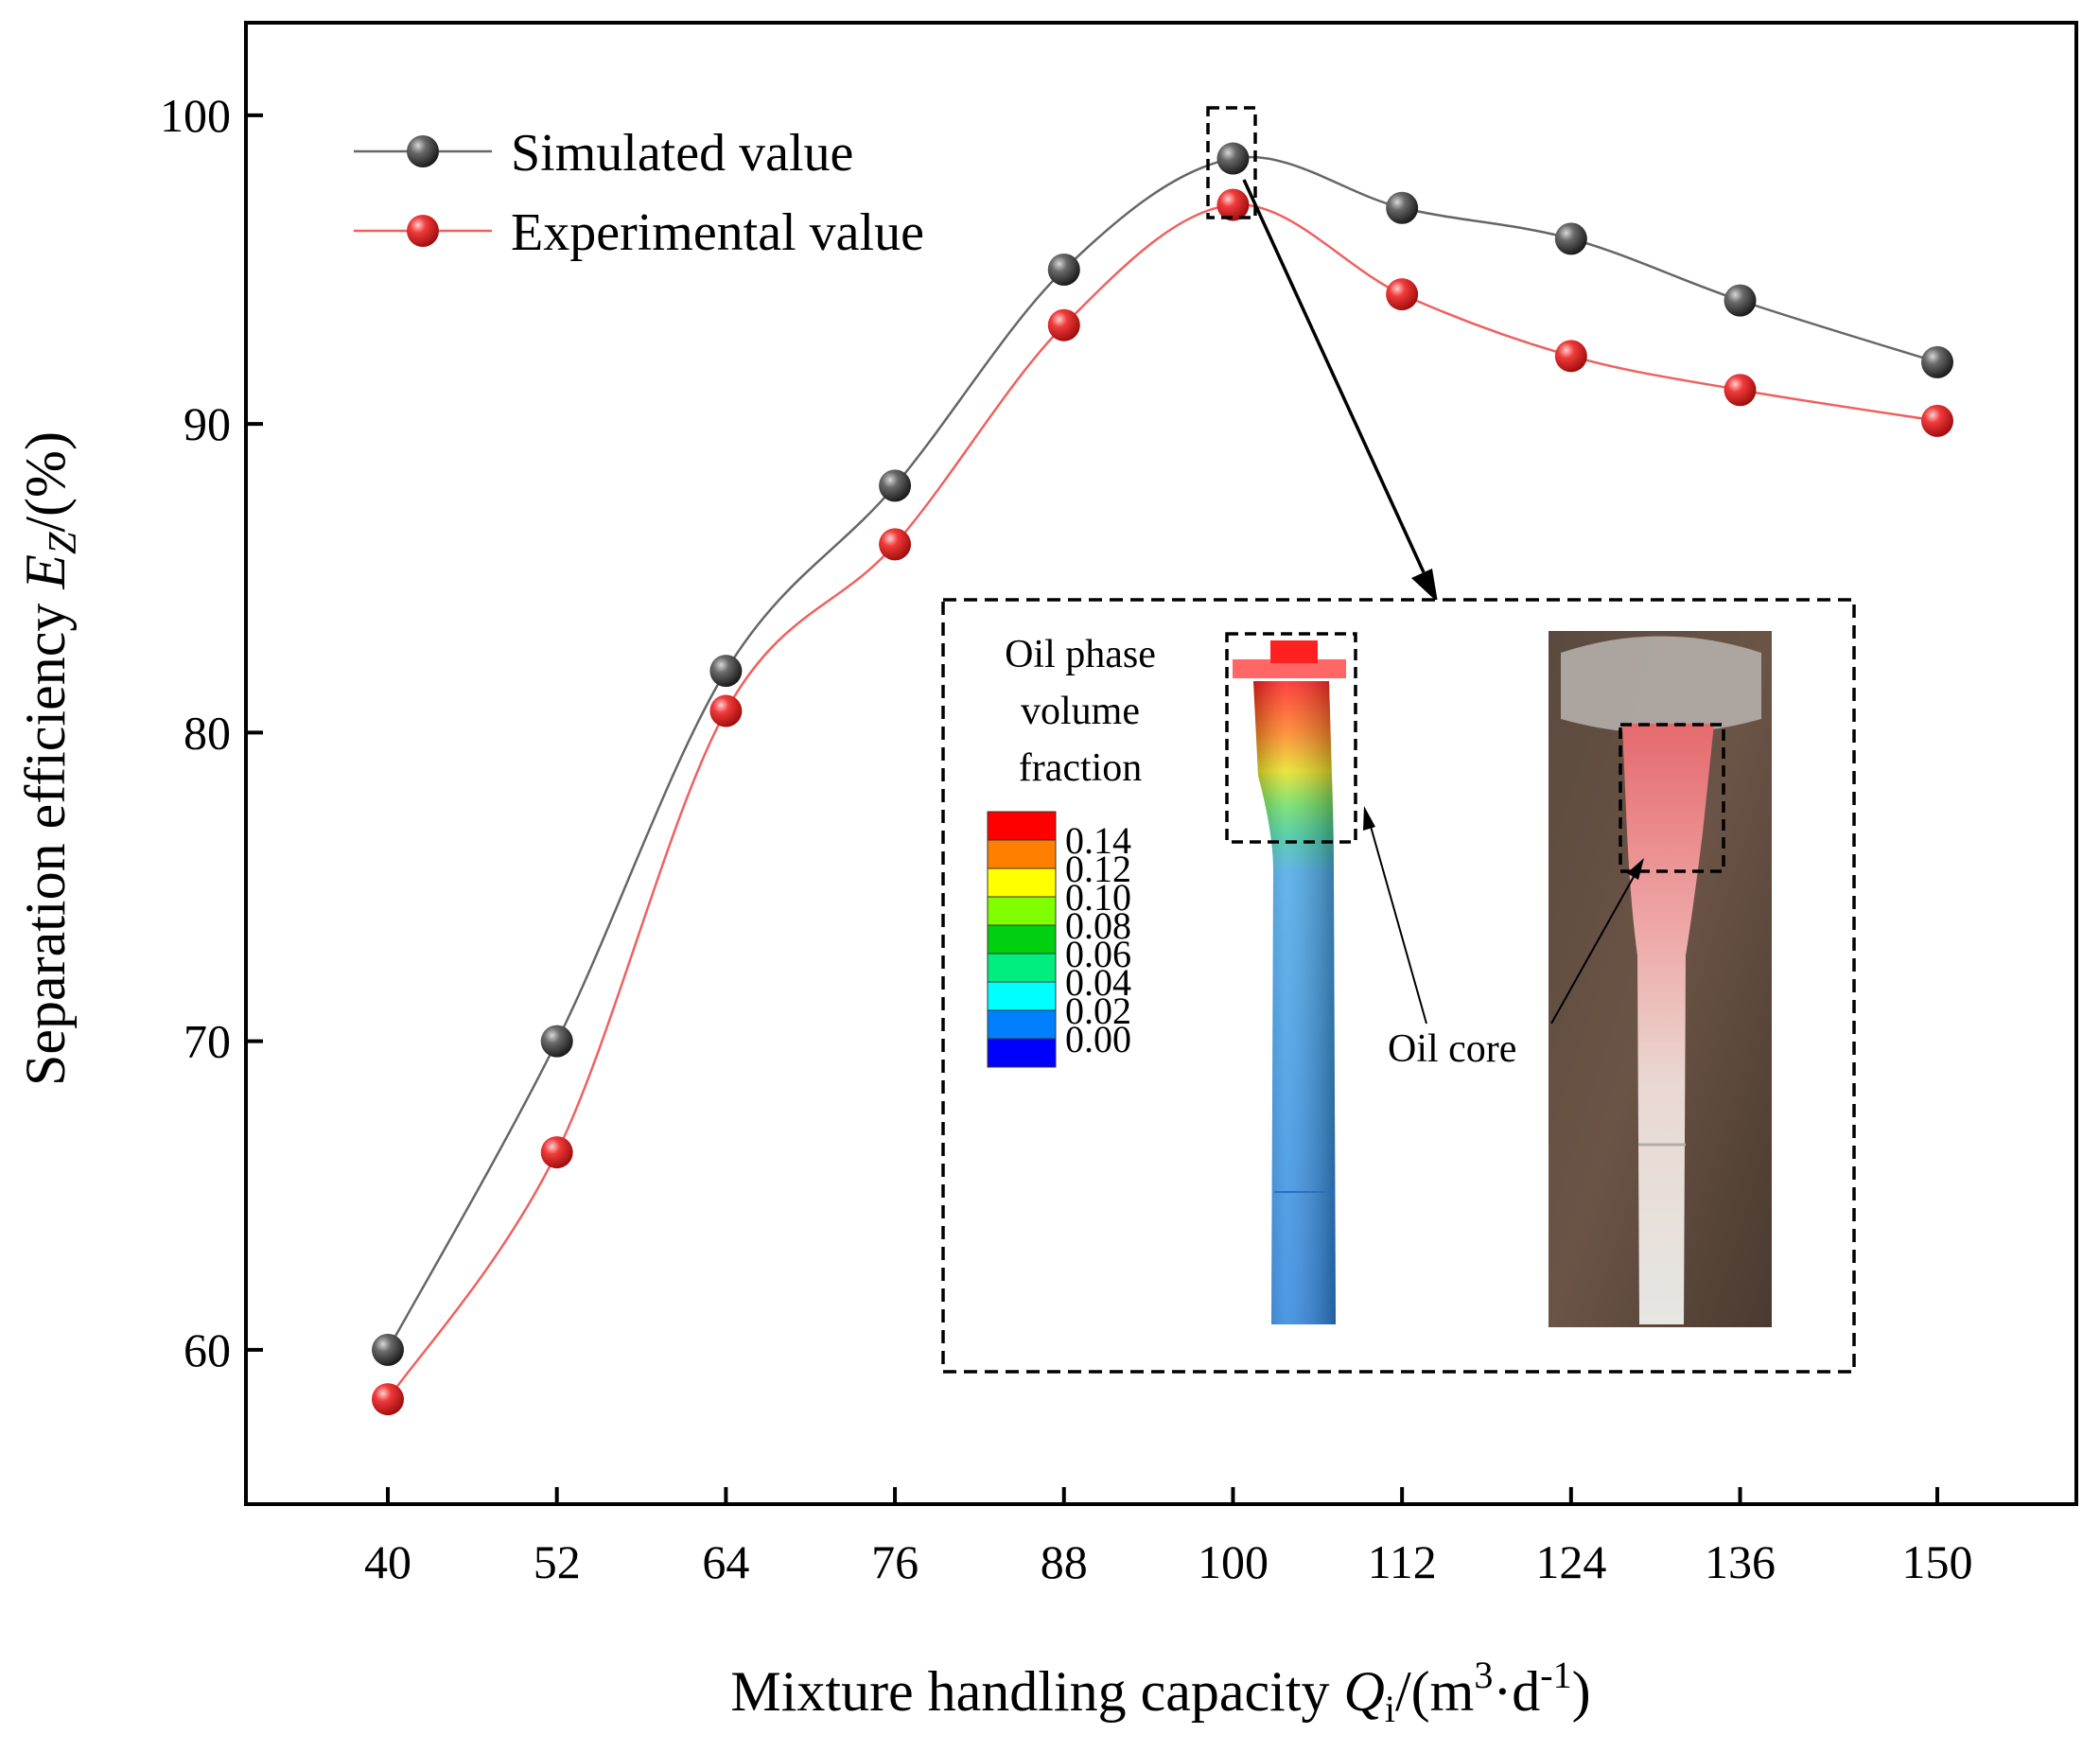  What do you see at coordinates (1059, 940) in the screenshot?
I see `colorbar: 0.140.120.100.080.060.040.020.00` at bounding box center [1059, 940].